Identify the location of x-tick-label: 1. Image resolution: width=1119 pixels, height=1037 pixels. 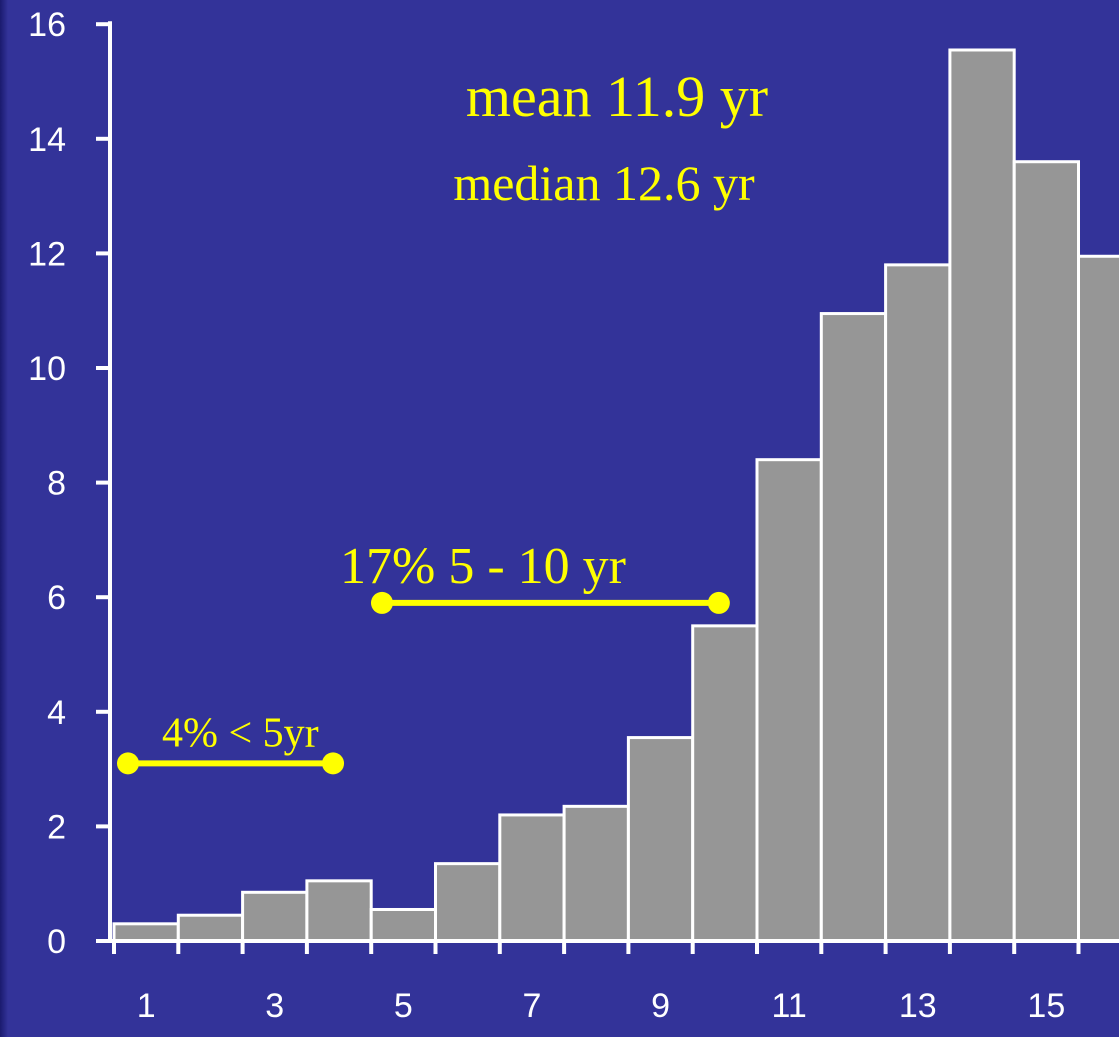
(146, 1006).